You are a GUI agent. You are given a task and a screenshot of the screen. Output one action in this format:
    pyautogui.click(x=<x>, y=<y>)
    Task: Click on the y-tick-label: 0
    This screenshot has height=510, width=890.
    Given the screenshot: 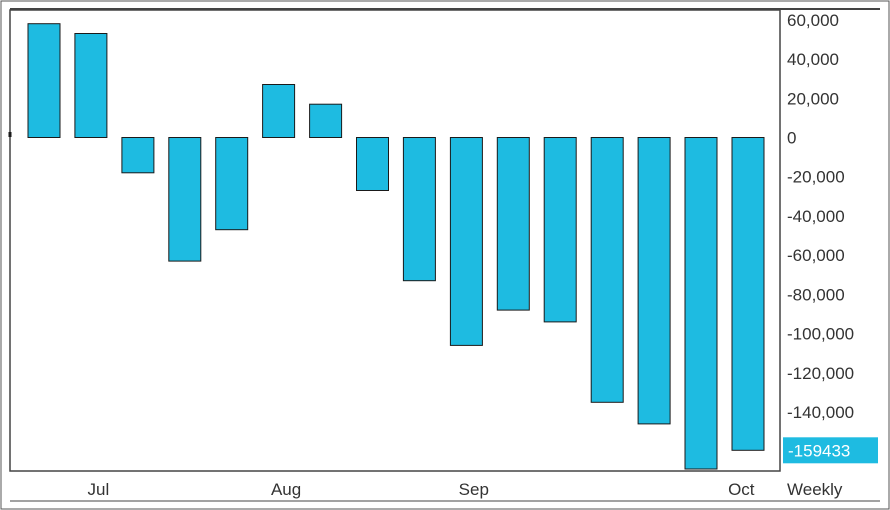 What is the action you would take?
    pyautogui.click(x=791, y=138)
    